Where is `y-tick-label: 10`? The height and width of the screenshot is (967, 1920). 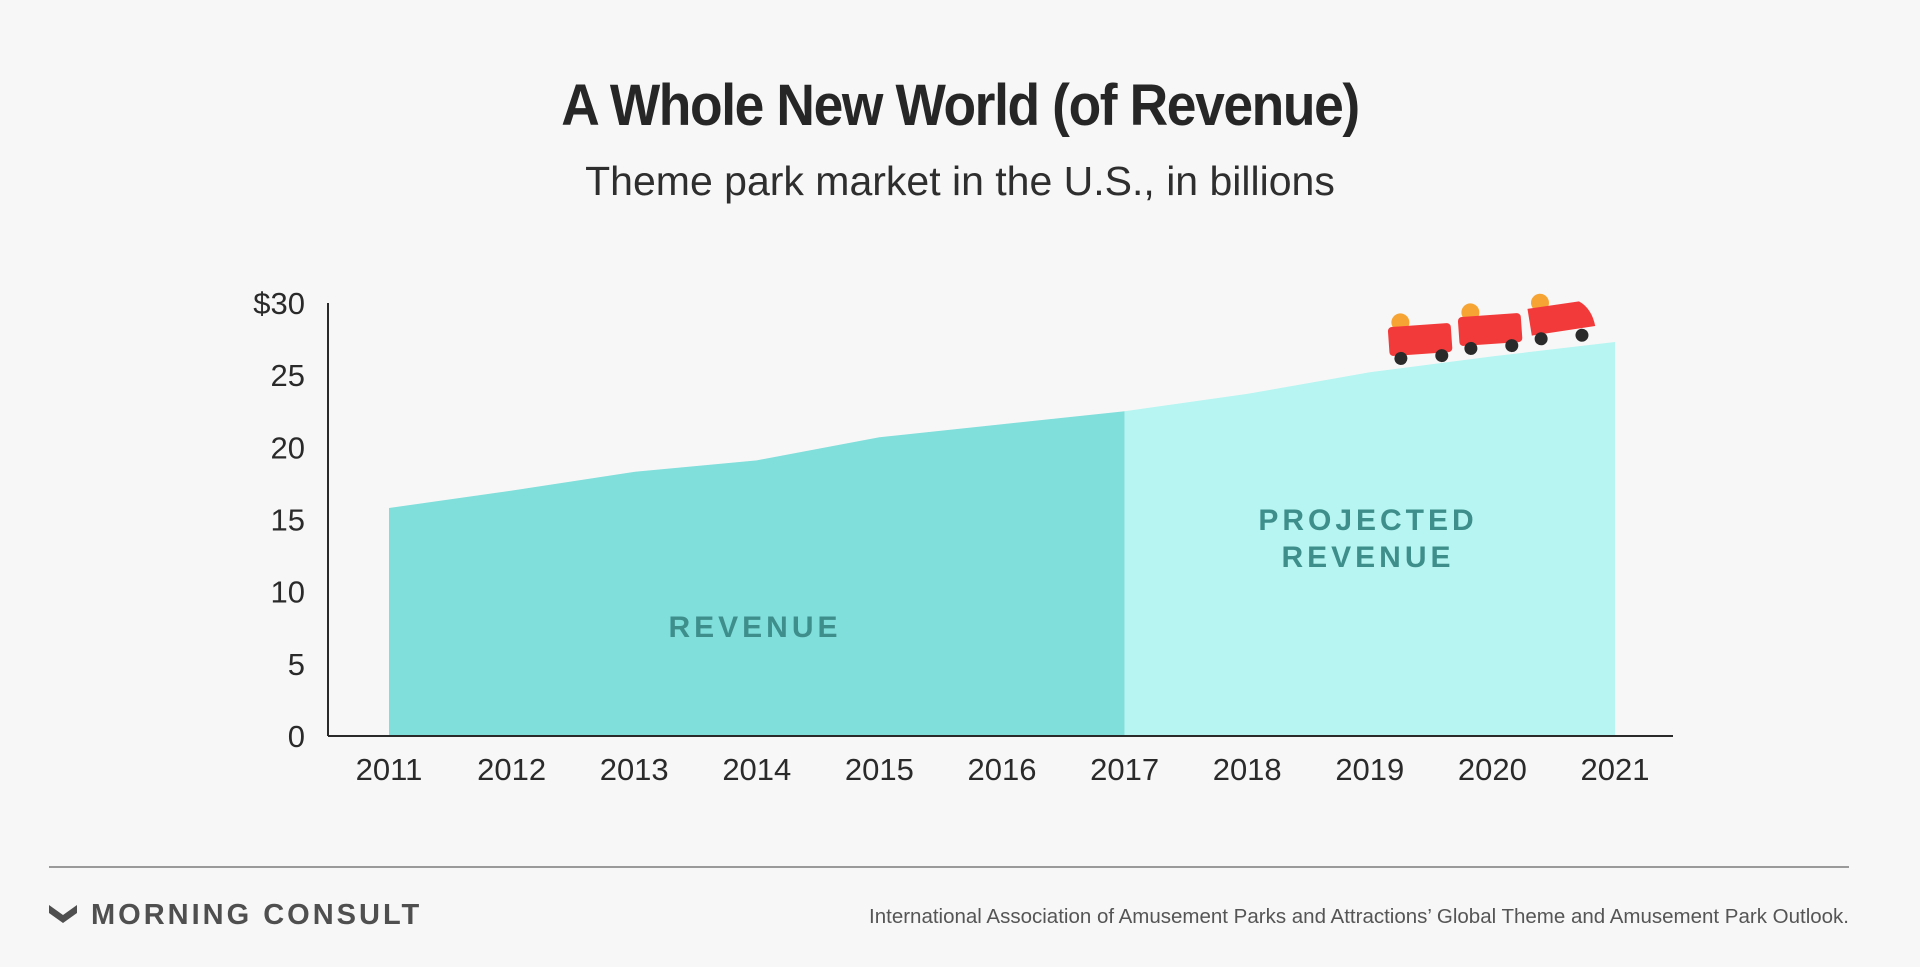
y-tick-label: 10 is located at coordinates (288, 592).